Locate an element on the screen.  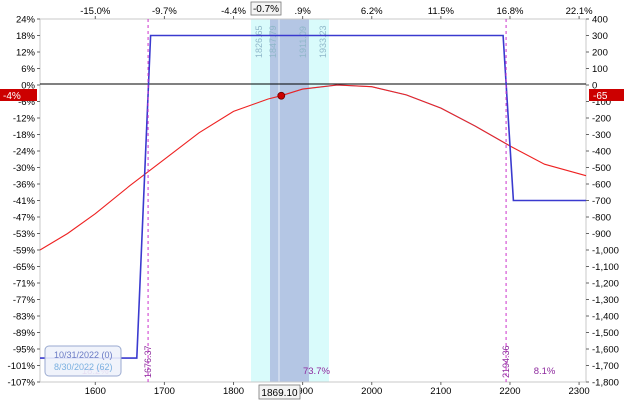
x-top-tick-label: -4.4% is located at coordinates (233, 11).